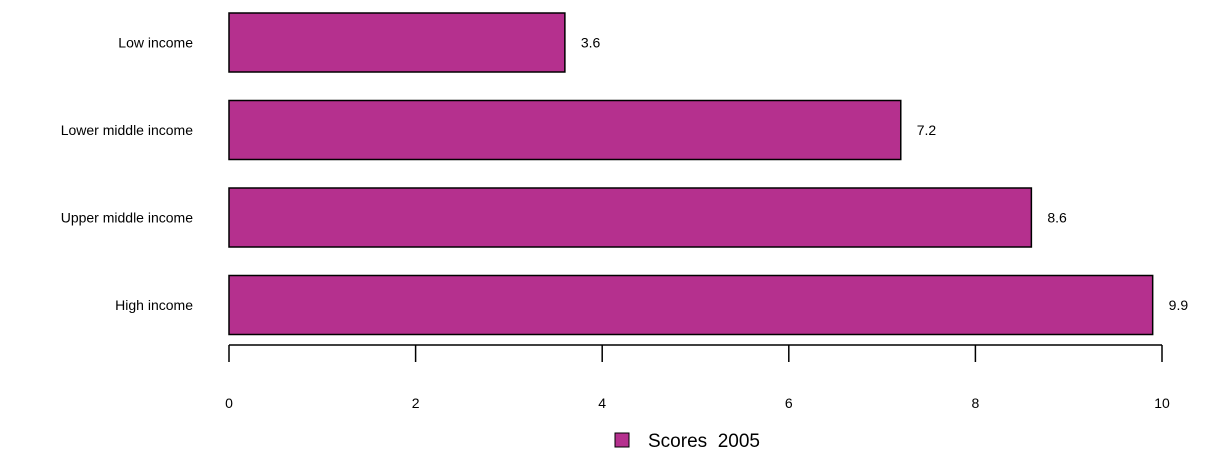 This screenshot has height=456, width=1211. Describe the element at coordinates (565, 130) in the screenshot. I see `bar-lower-middle-income` at that location.